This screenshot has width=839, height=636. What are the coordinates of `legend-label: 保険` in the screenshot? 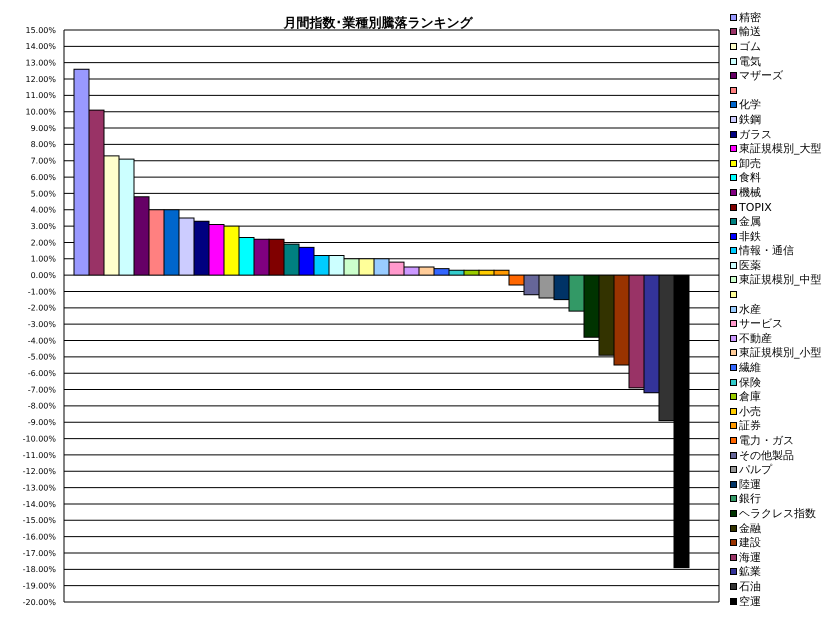 It's located at (750, 382).